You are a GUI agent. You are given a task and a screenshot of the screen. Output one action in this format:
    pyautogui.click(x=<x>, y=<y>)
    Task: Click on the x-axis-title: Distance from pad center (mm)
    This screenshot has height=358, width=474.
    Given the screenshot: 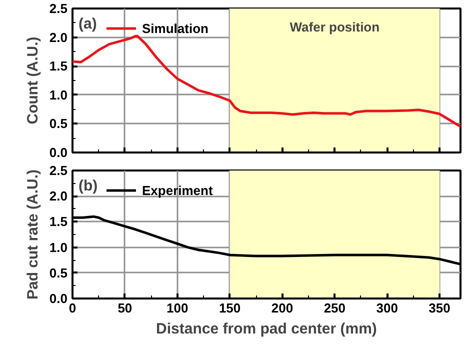 What is the action you would take?
    pyautogui.click(x=266, y=329)
    